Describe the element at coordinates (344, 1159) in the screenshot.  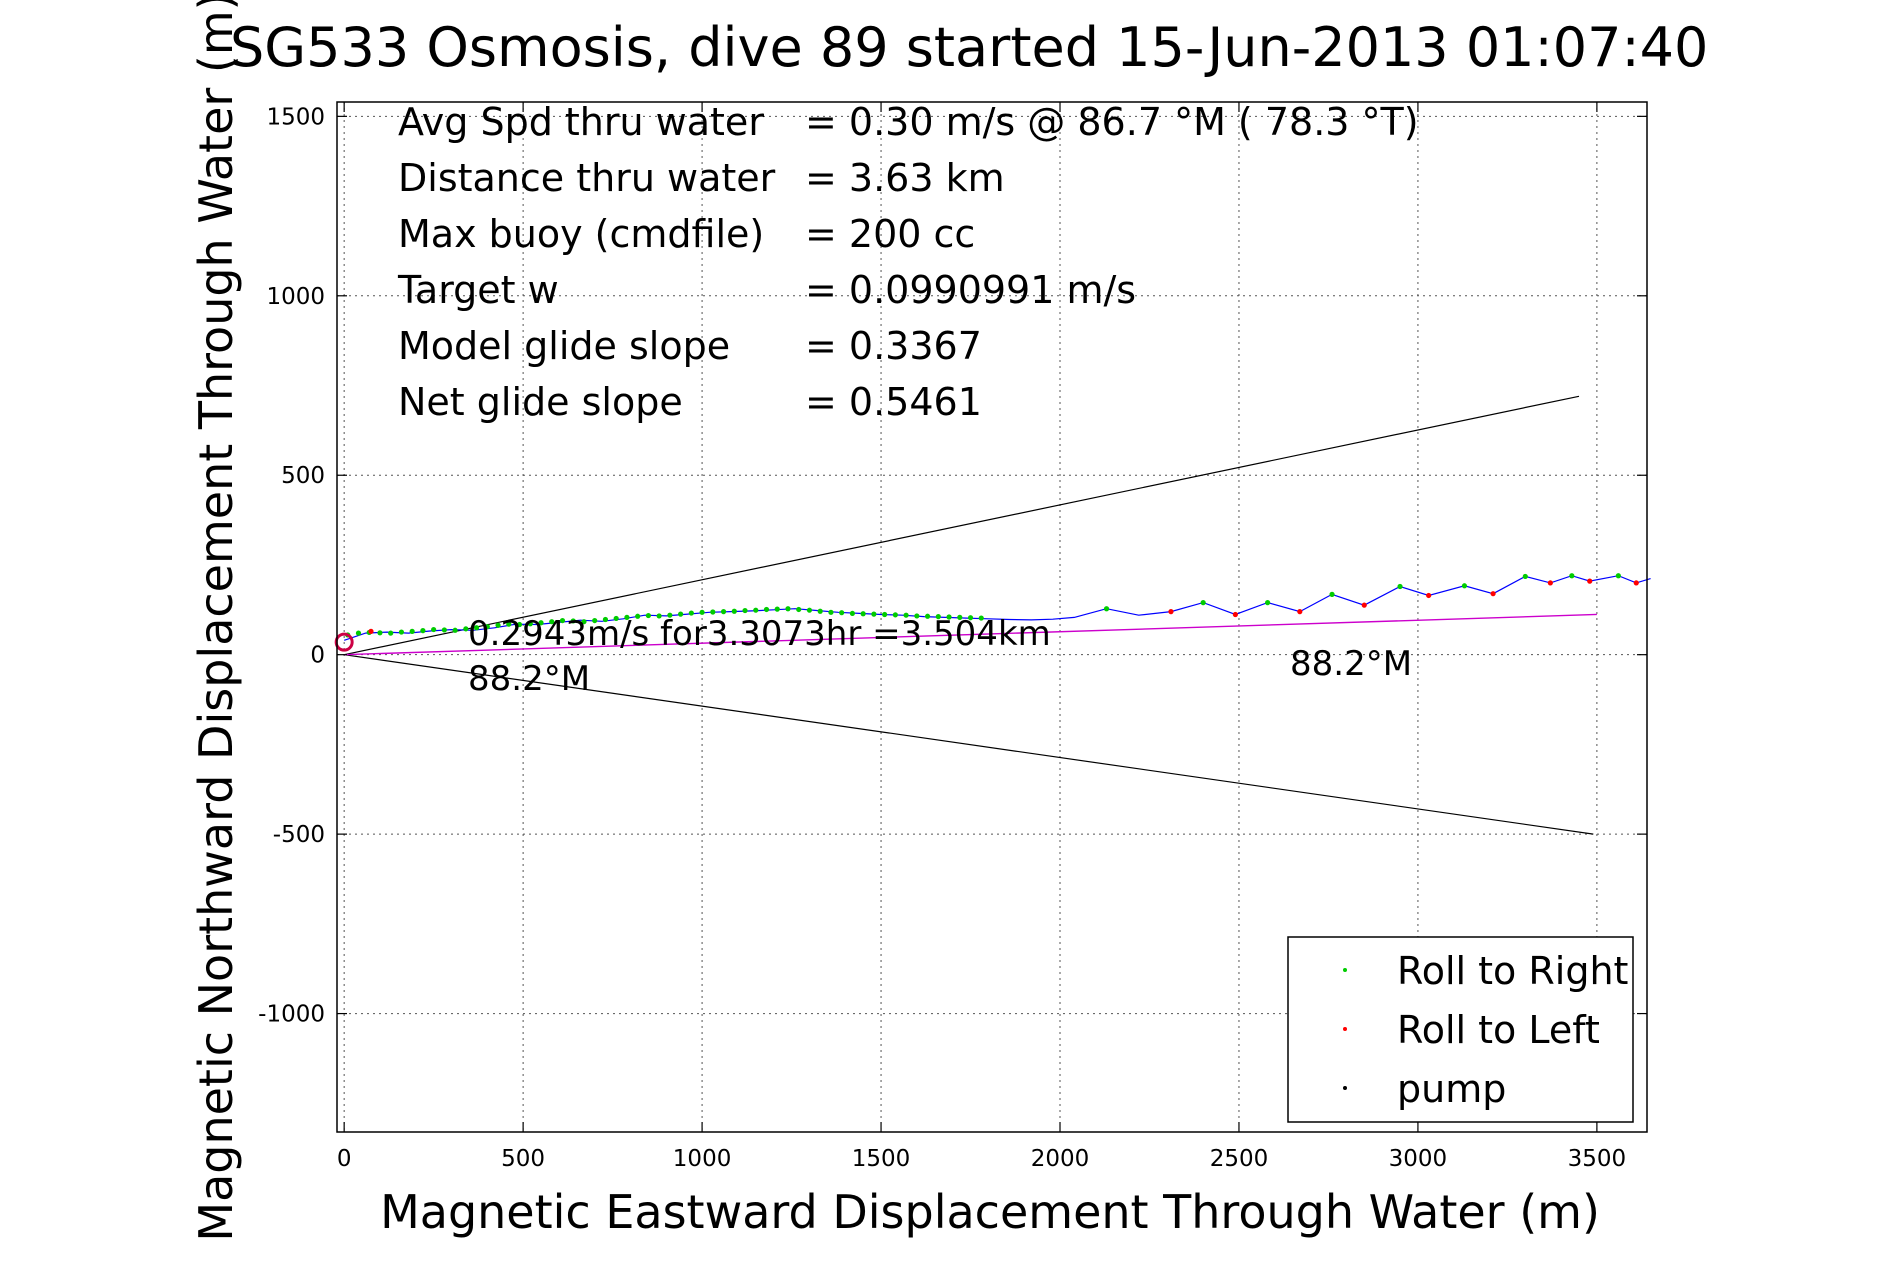
I see `x-tick-label: 0` at that location.